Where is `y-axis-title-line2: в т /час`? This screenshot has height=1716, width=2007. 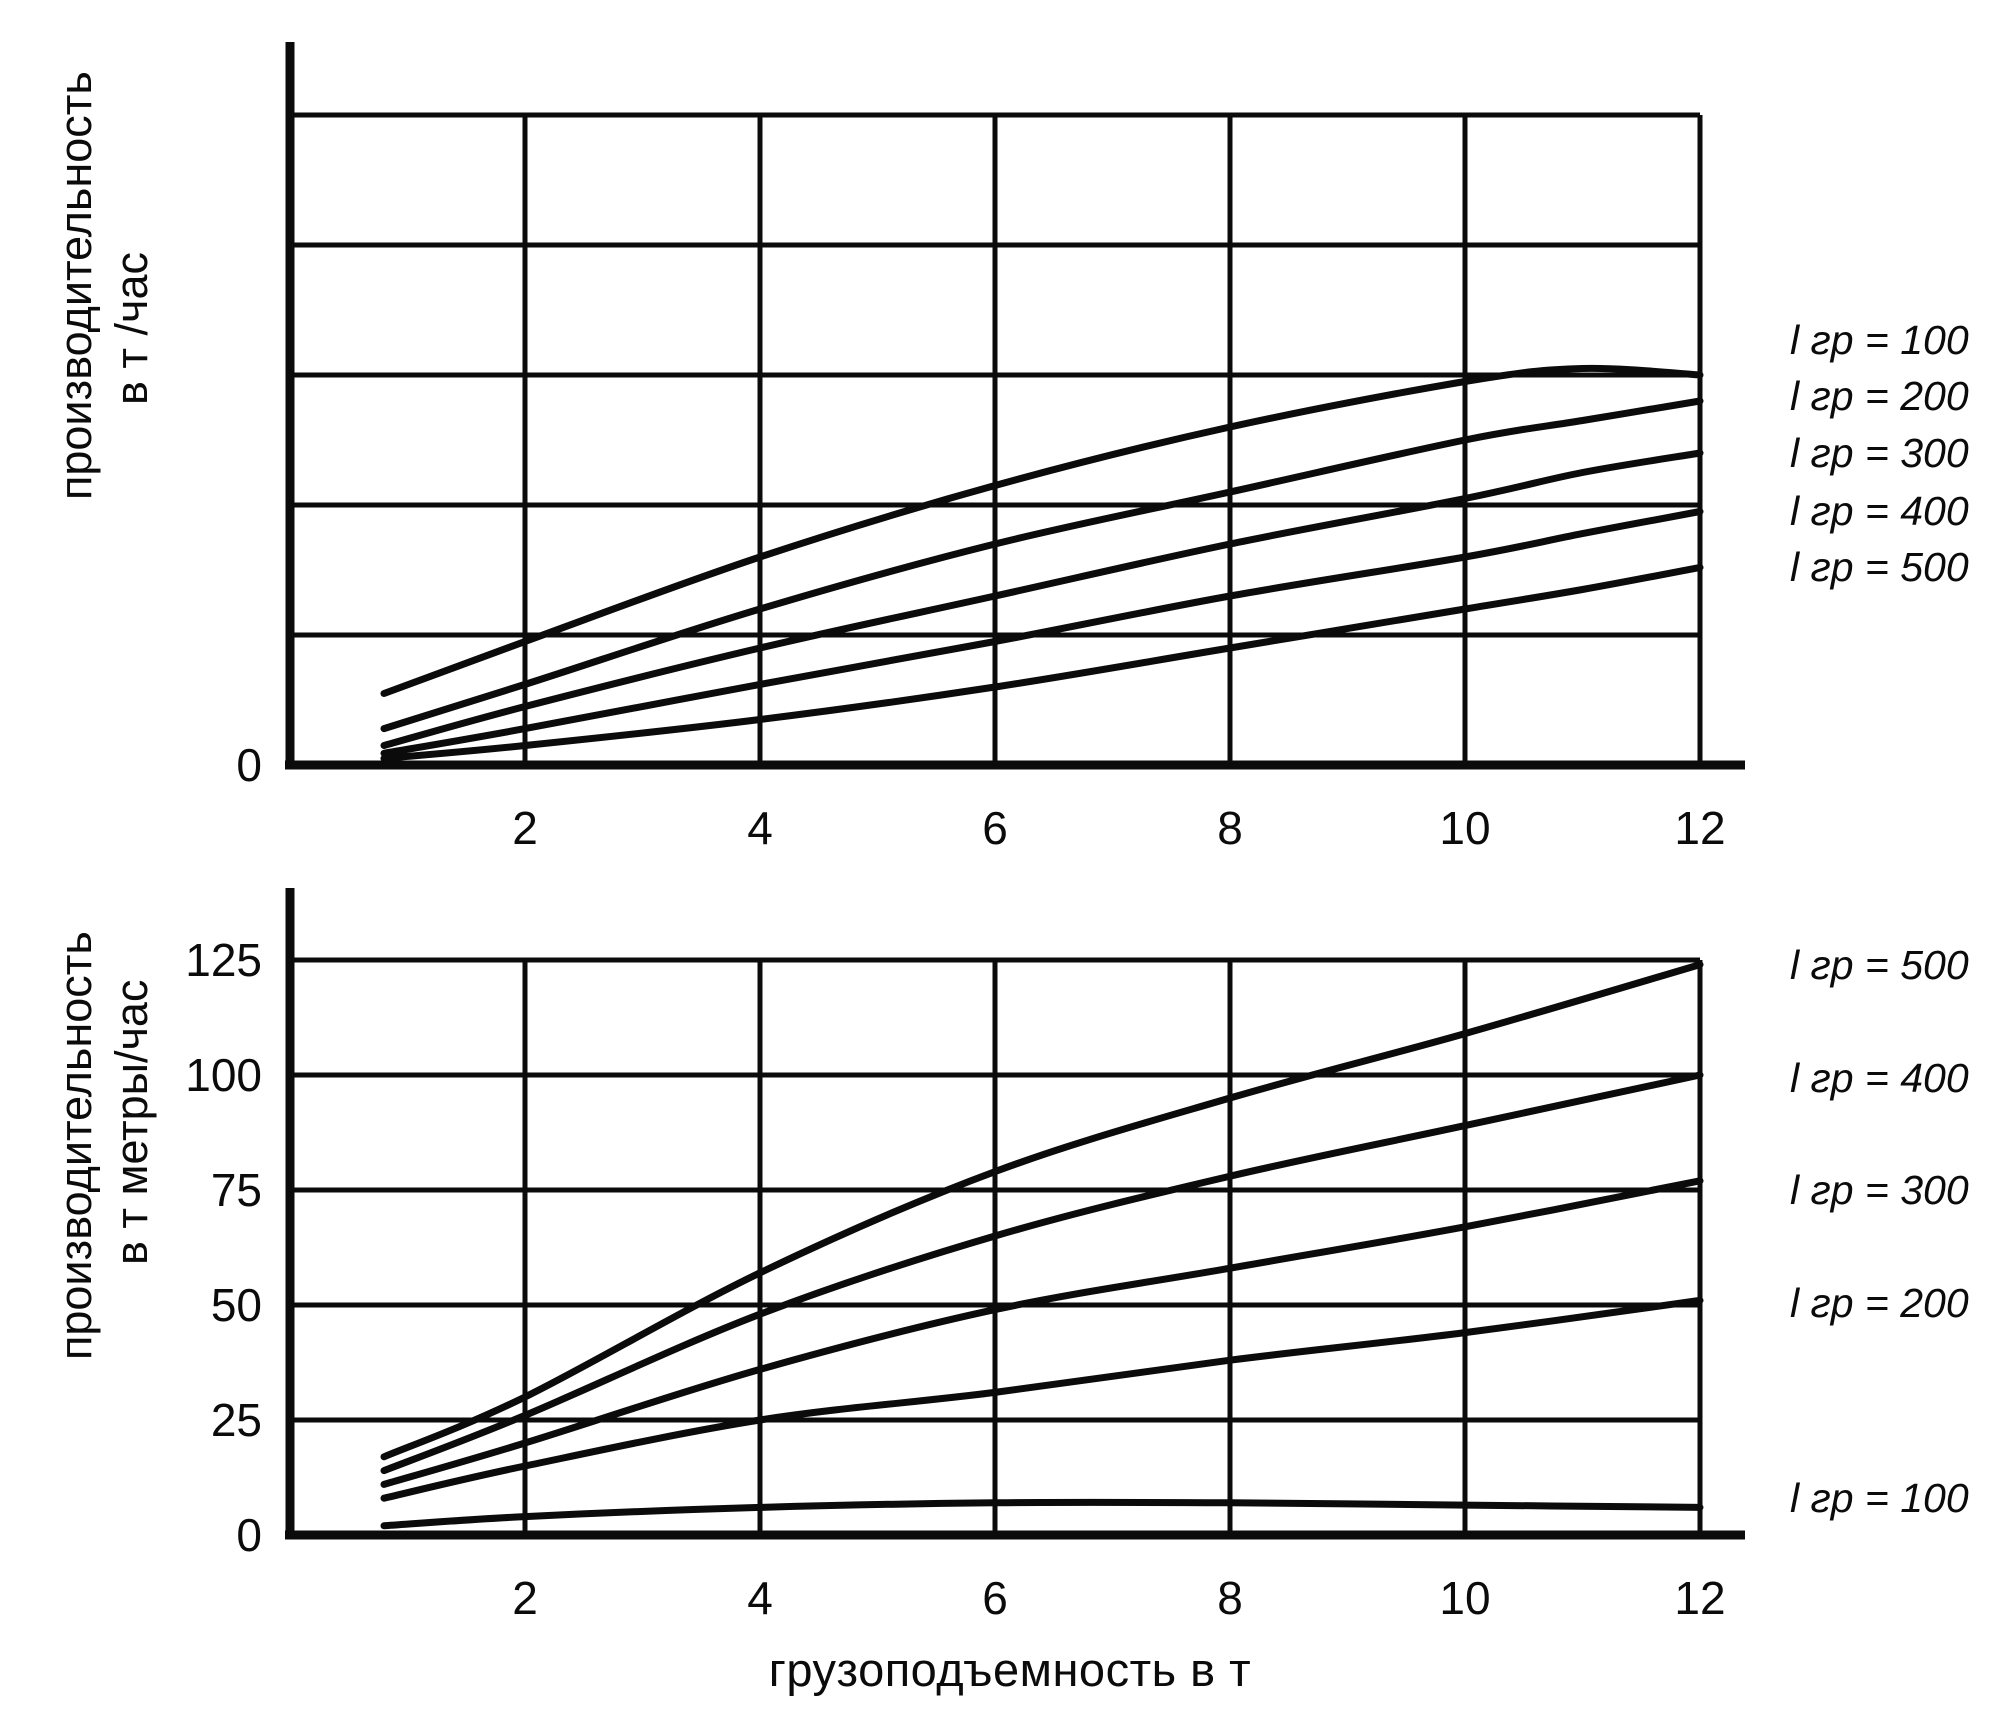
y-axis-title-line2: в т /час is located at coordinates (131, 328).